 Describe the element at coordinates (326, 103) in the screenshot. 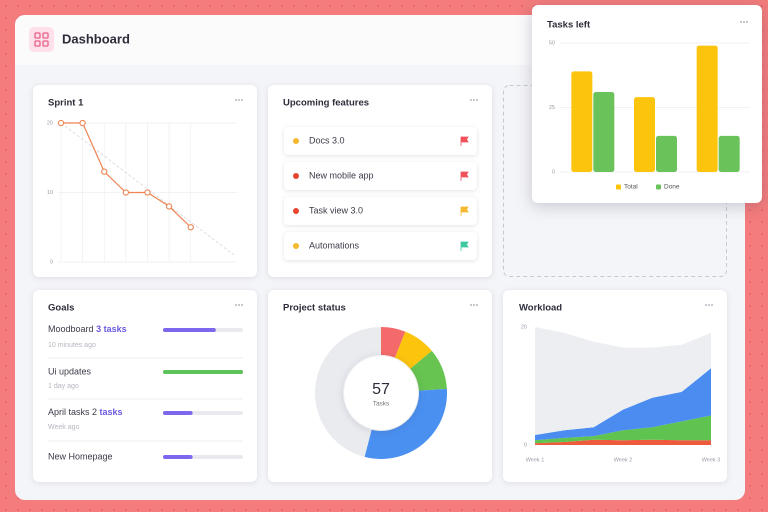

I see `card-title: Upcoming features` at that location.